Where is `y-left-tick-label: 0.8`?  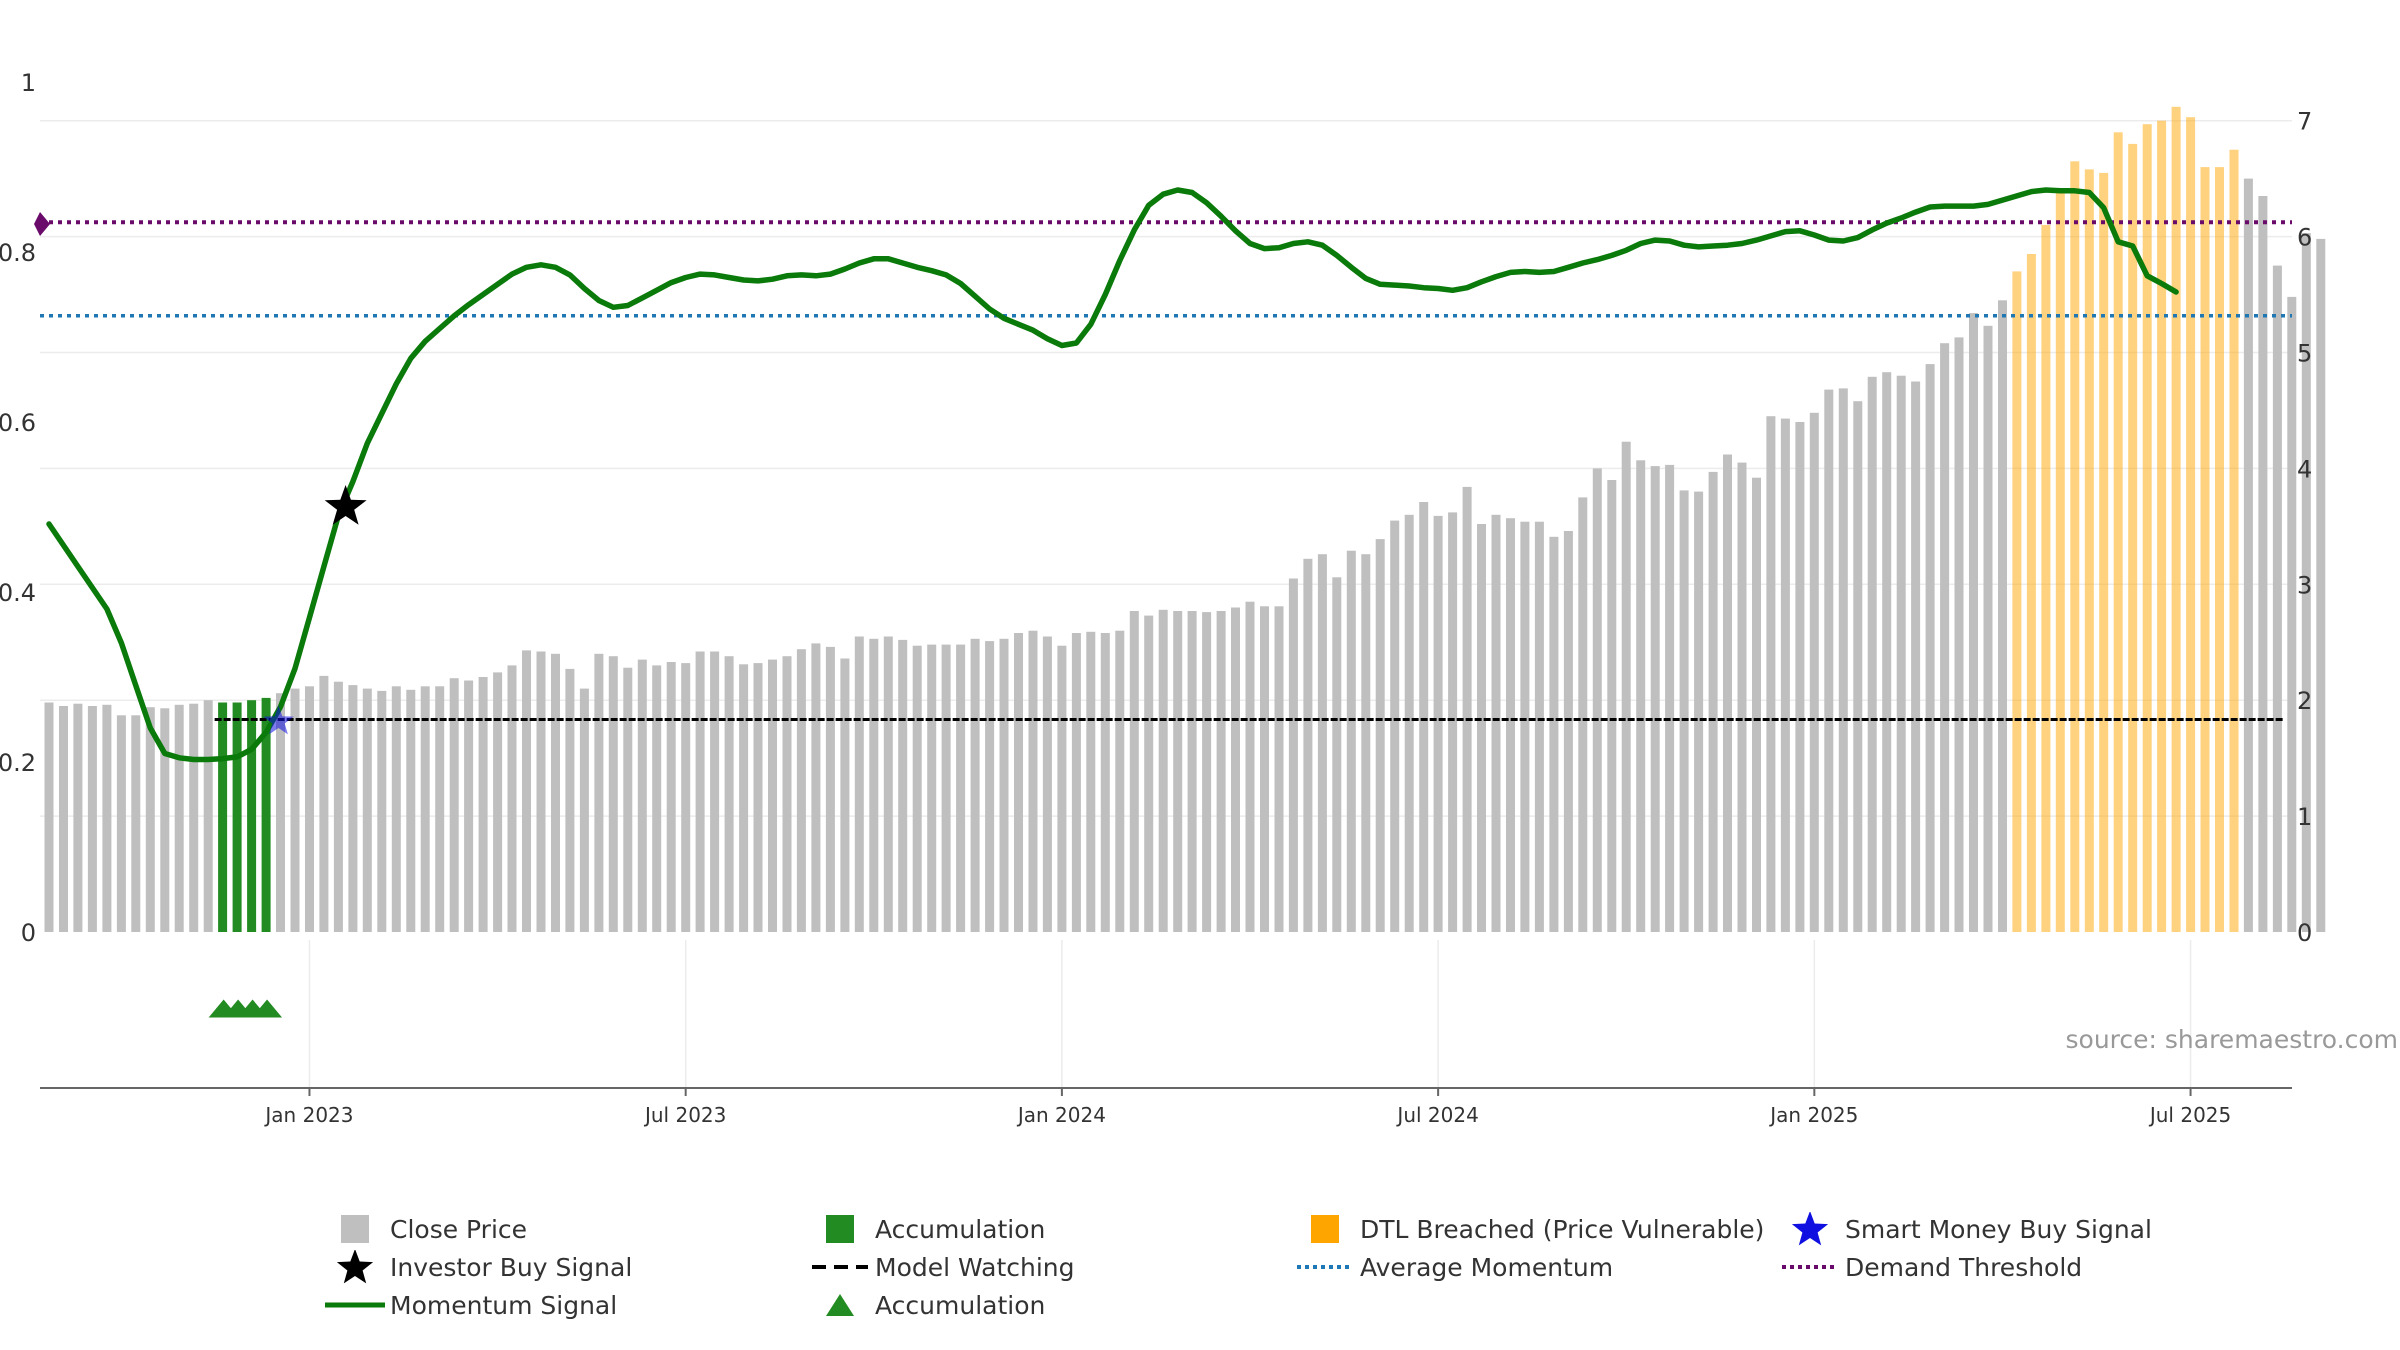 y-left-tick-label: 0.8 is located at coordinates (18, 253).